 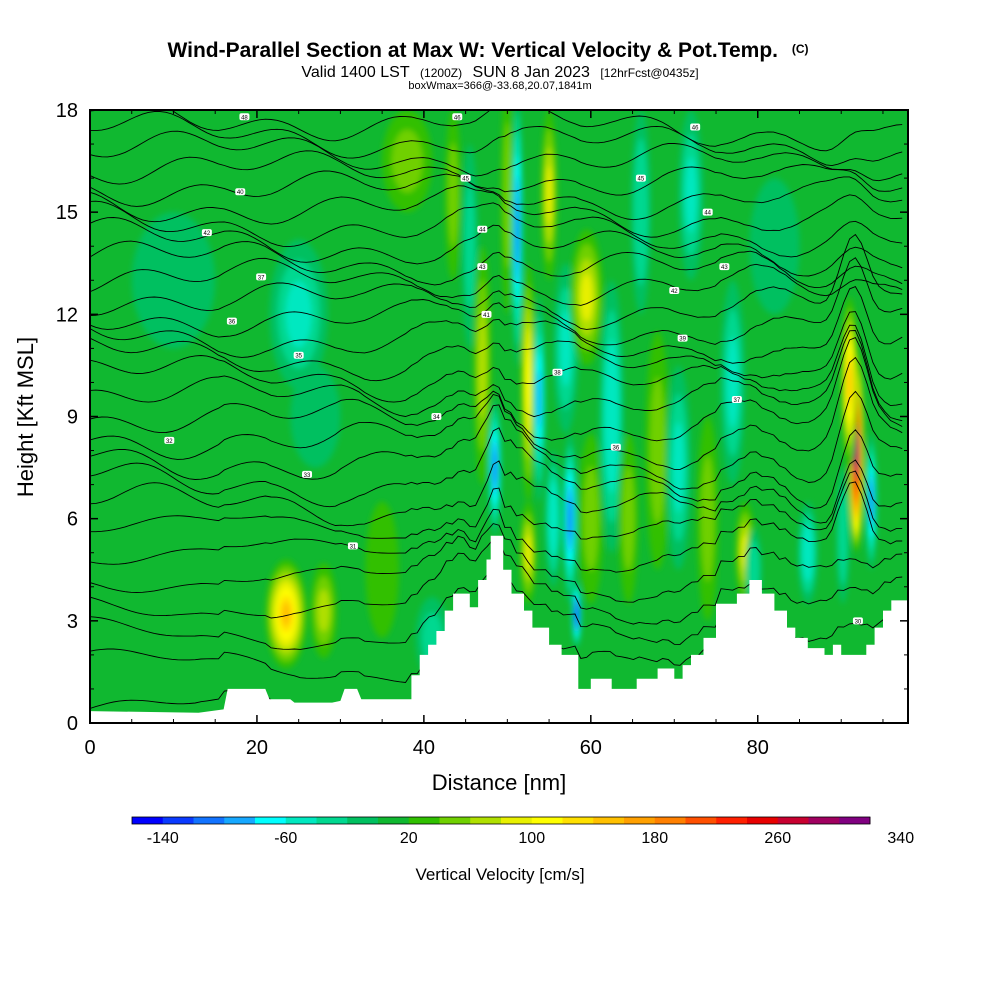 What do you see at coordinates (257, 748) in the screenshot?
I see `x-tick-label: 20` at bounding box center [257, 748].